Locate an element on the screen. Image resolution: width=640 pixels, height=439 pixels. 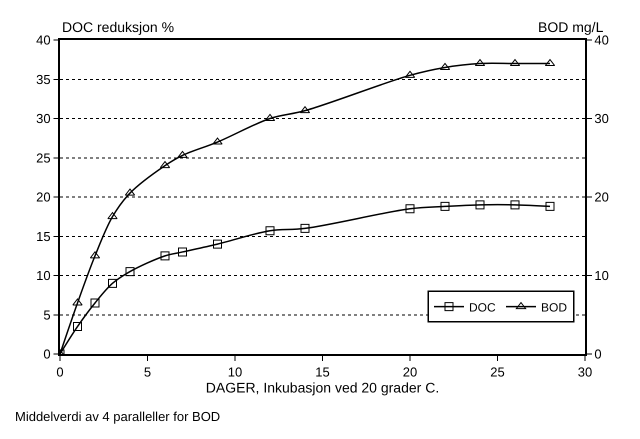
y-tick-label: 20 is located at coordinates (43, 197).